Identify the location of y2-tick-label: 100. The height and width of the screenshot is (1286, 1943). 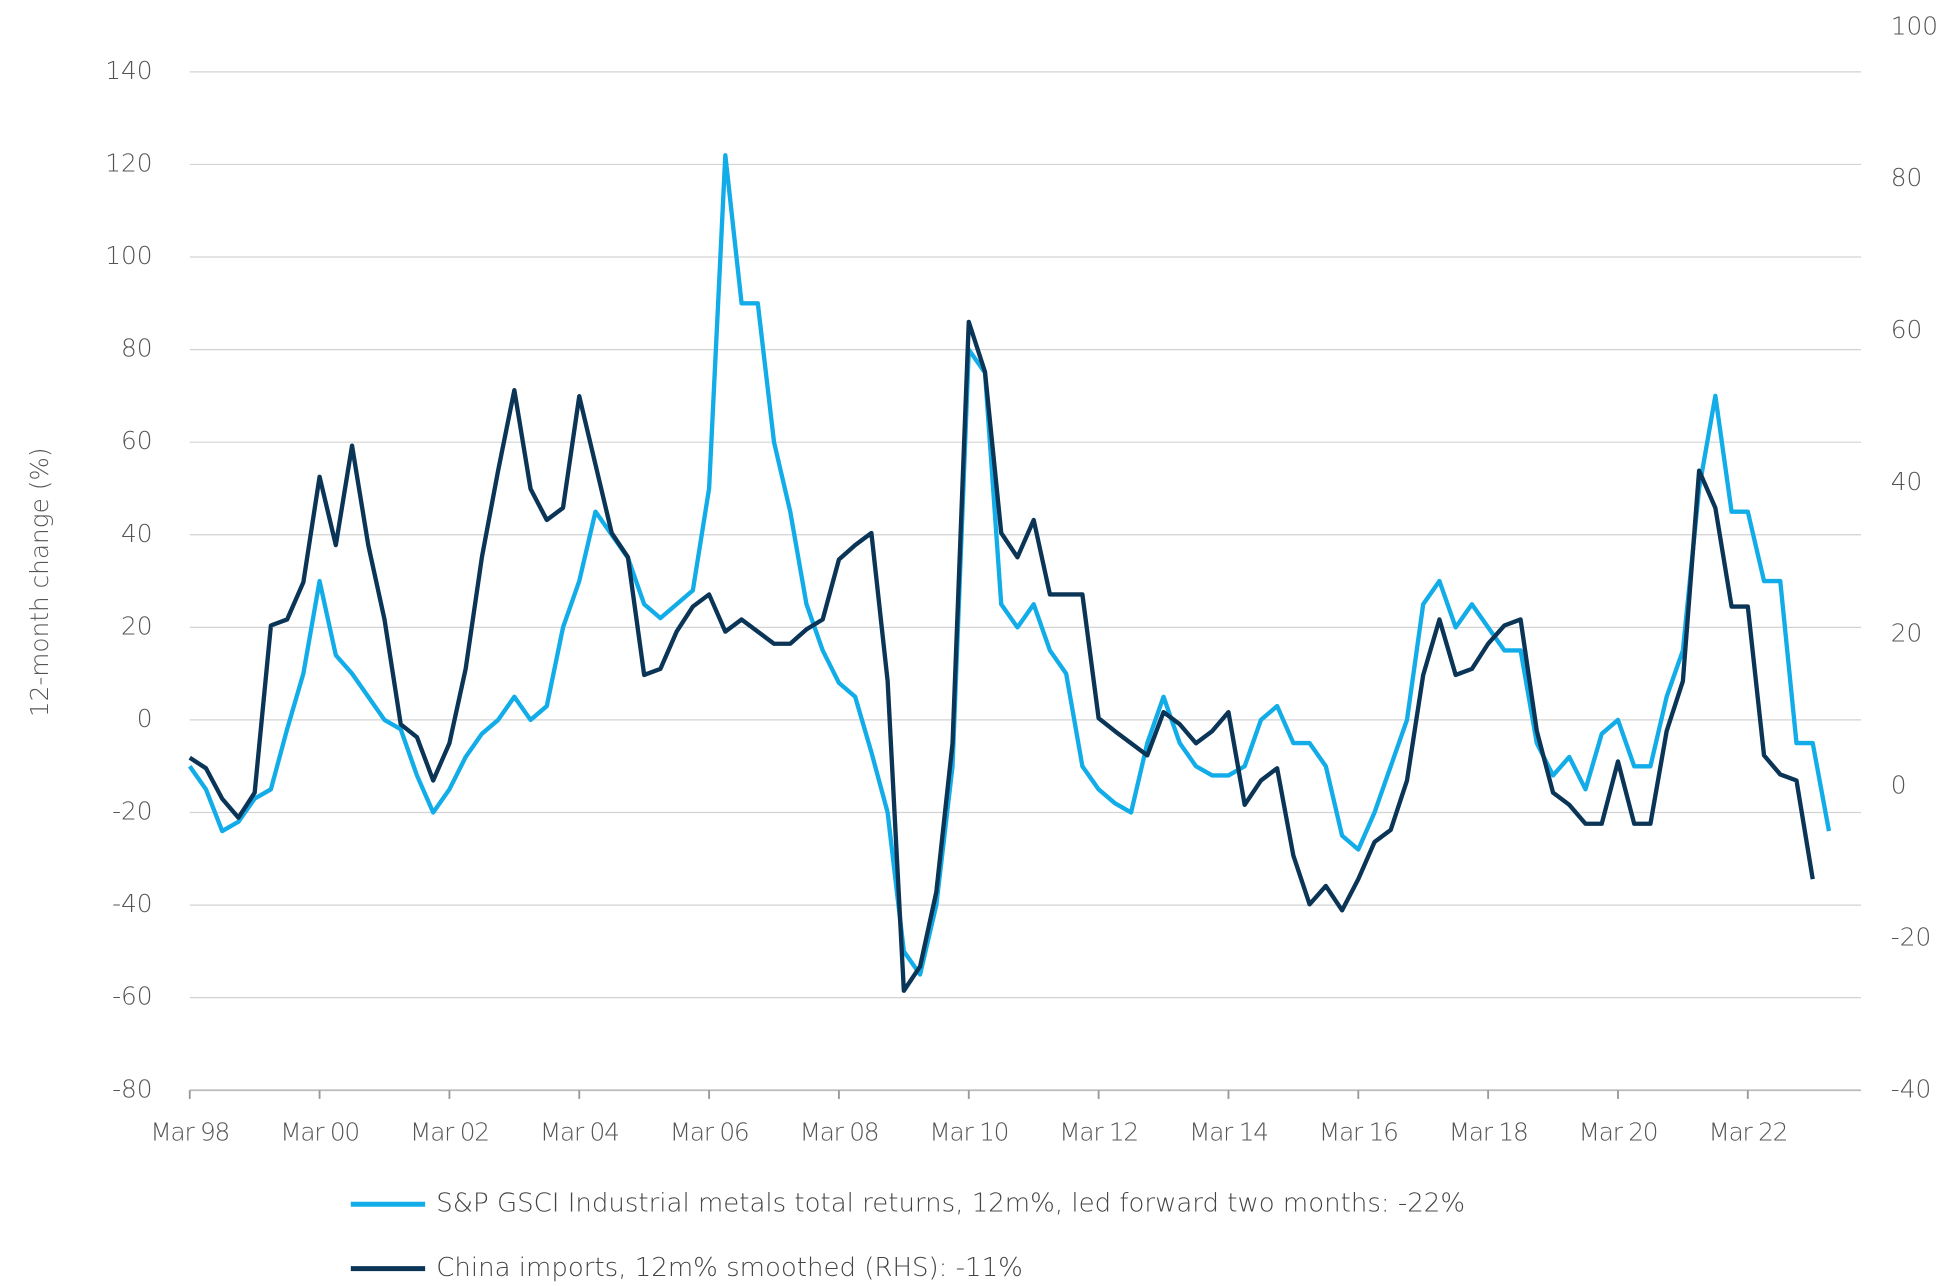
(1914, 25).